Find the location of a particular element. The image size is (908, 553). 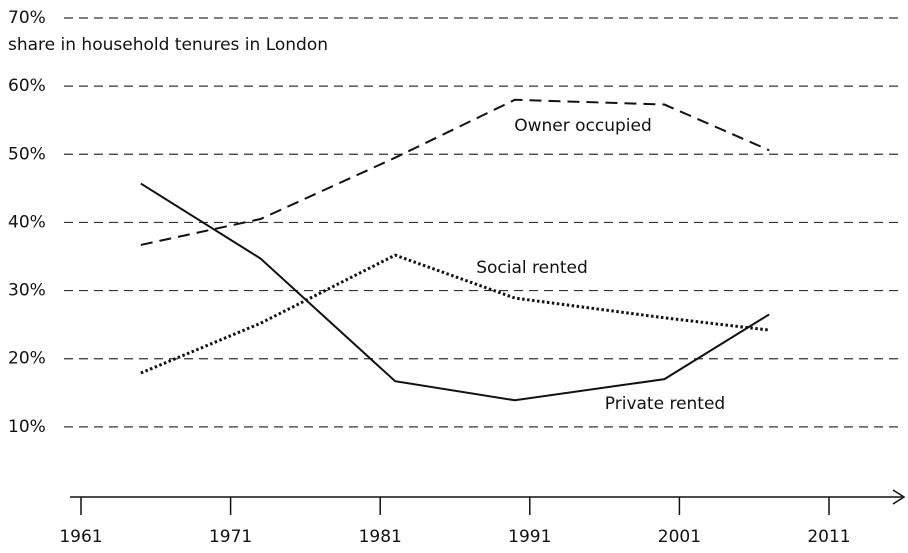

x-tick-label: 1971 is located at coordinates (230, 537).